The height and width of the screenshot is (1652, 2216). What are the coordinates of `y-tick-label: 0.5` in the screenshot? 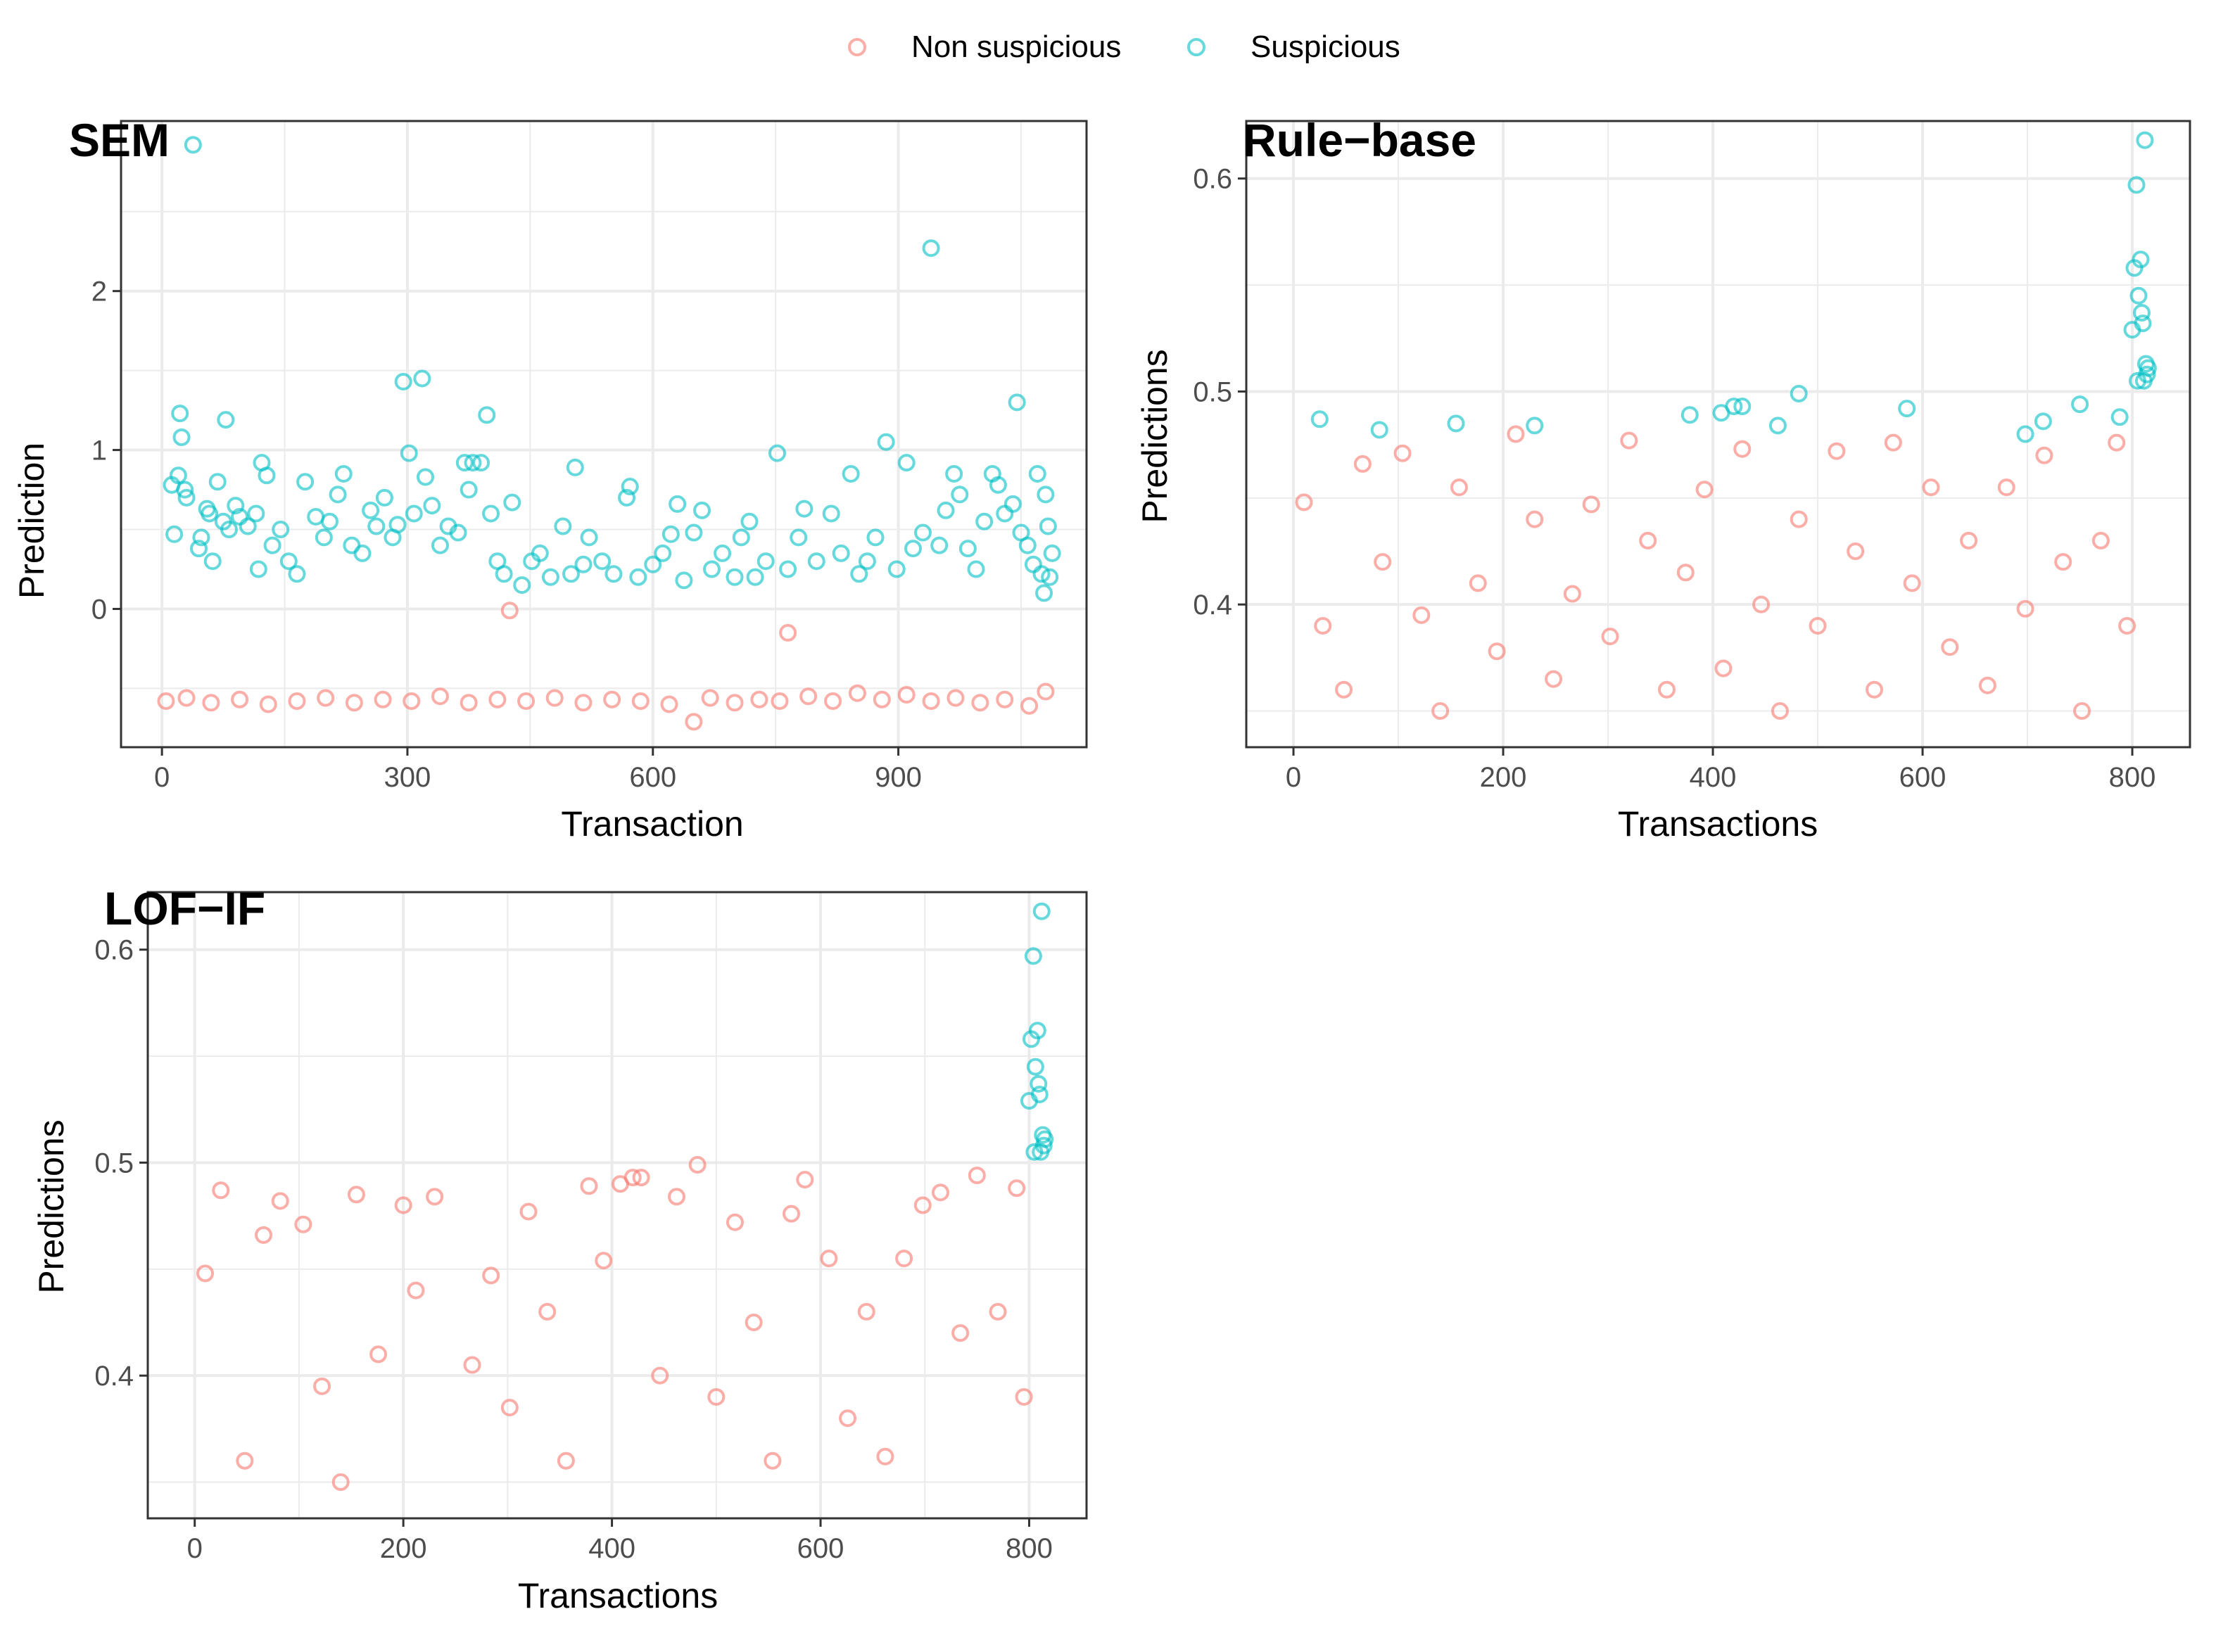 It's located at (1212, 391).